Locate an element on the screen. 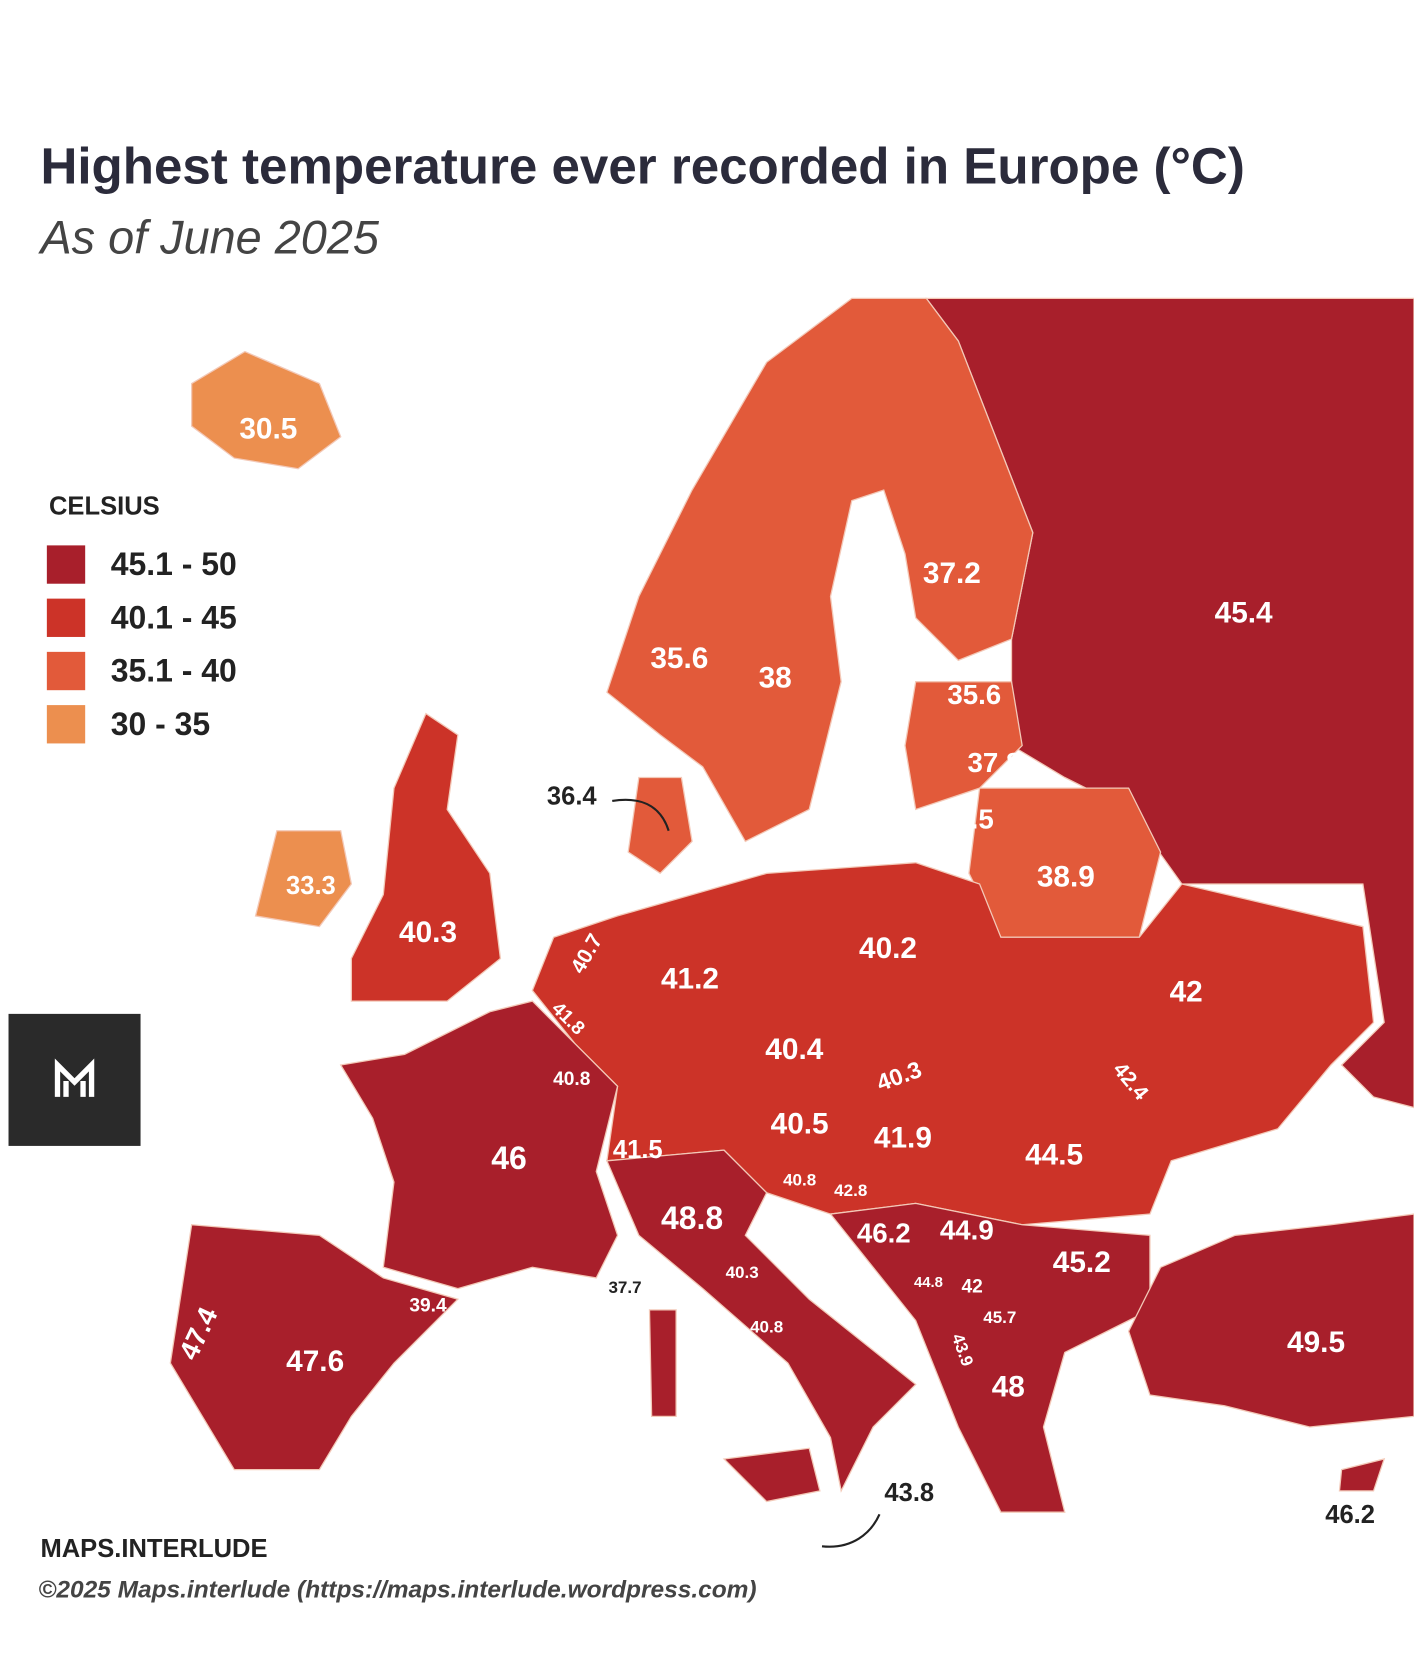 This screenshot has width=1414, height=1675. temperature-label: 37.8 is located at coordinates (995, 762).